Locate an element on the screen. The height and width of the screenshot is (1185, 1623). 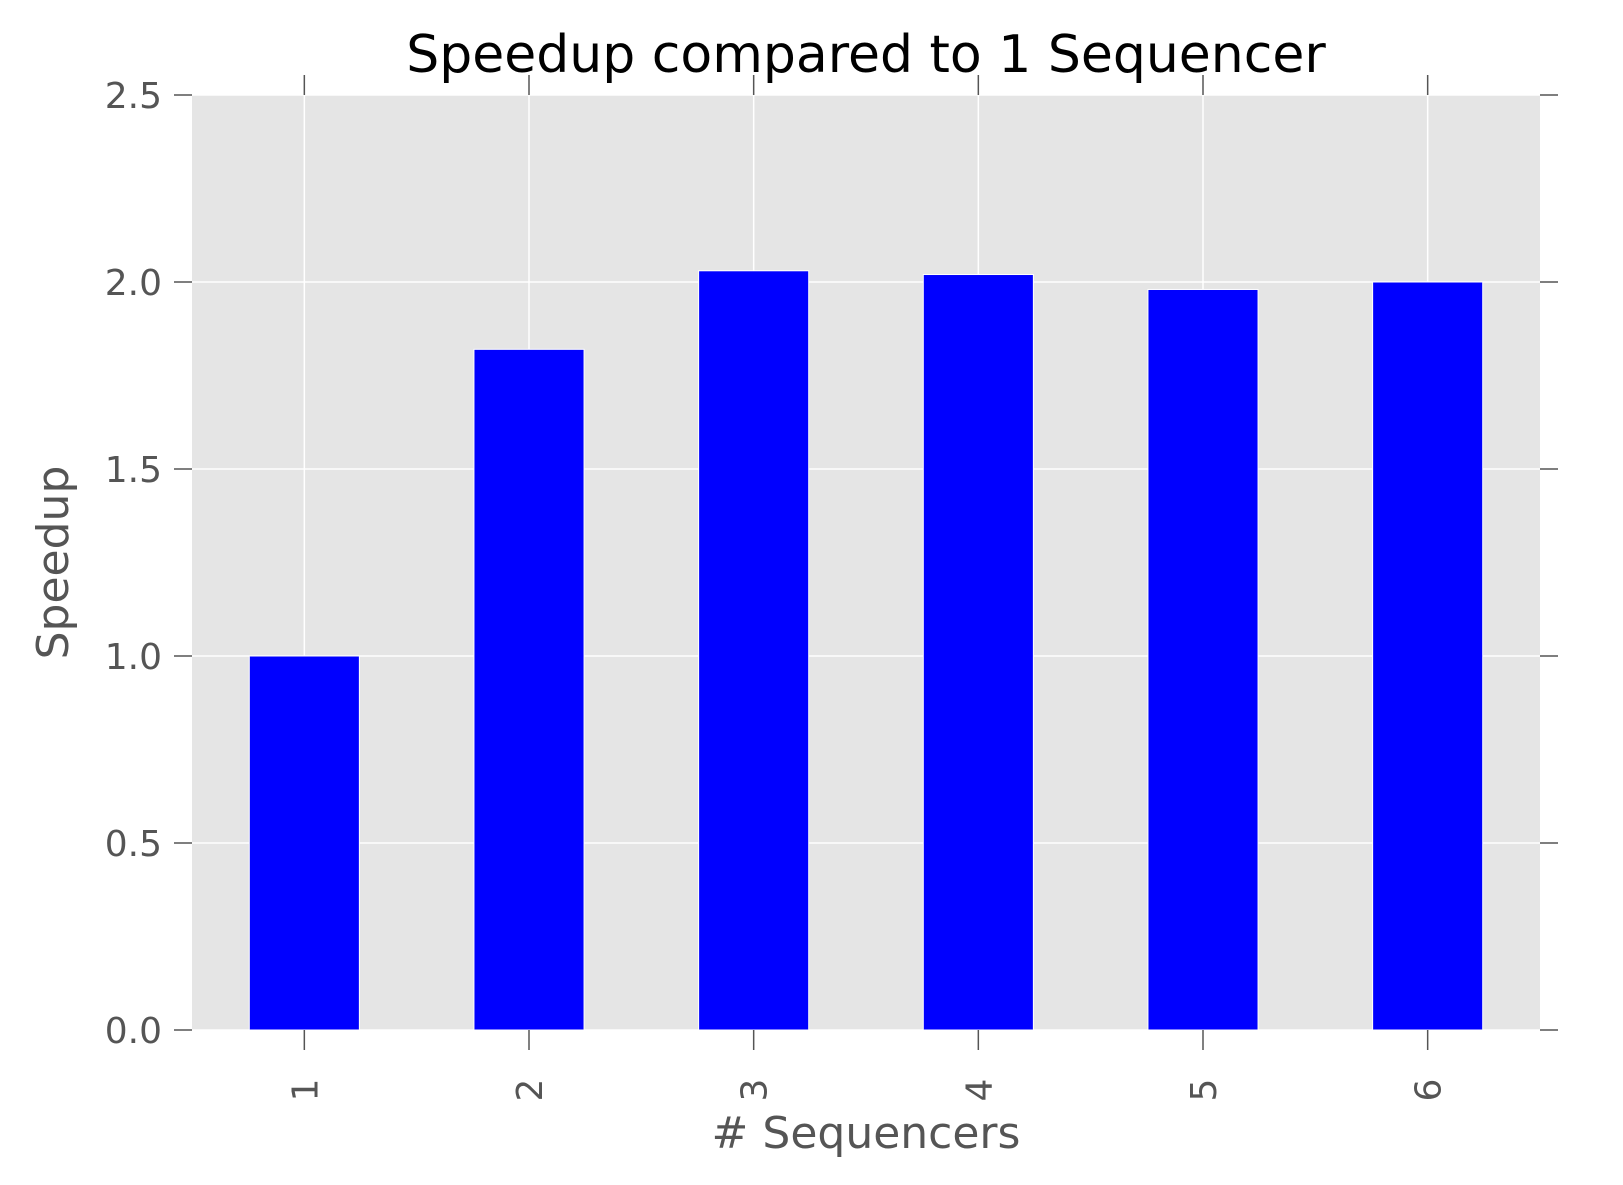
y-tick-labels: 0.0 0.5 1.0 1.5 2.0 2.5 is located at coordinates (133, 564).